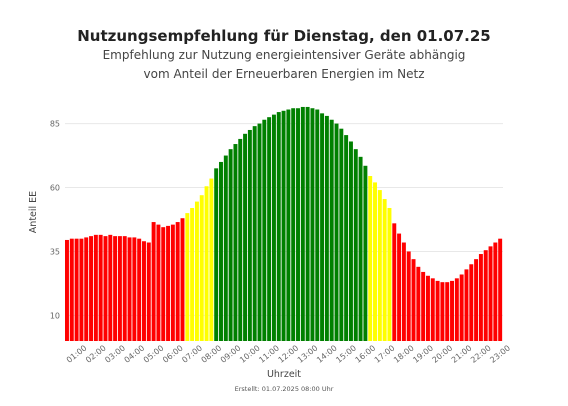  I want to click on y-axis-ticks: 10 35 60 85, so click(55, 220).